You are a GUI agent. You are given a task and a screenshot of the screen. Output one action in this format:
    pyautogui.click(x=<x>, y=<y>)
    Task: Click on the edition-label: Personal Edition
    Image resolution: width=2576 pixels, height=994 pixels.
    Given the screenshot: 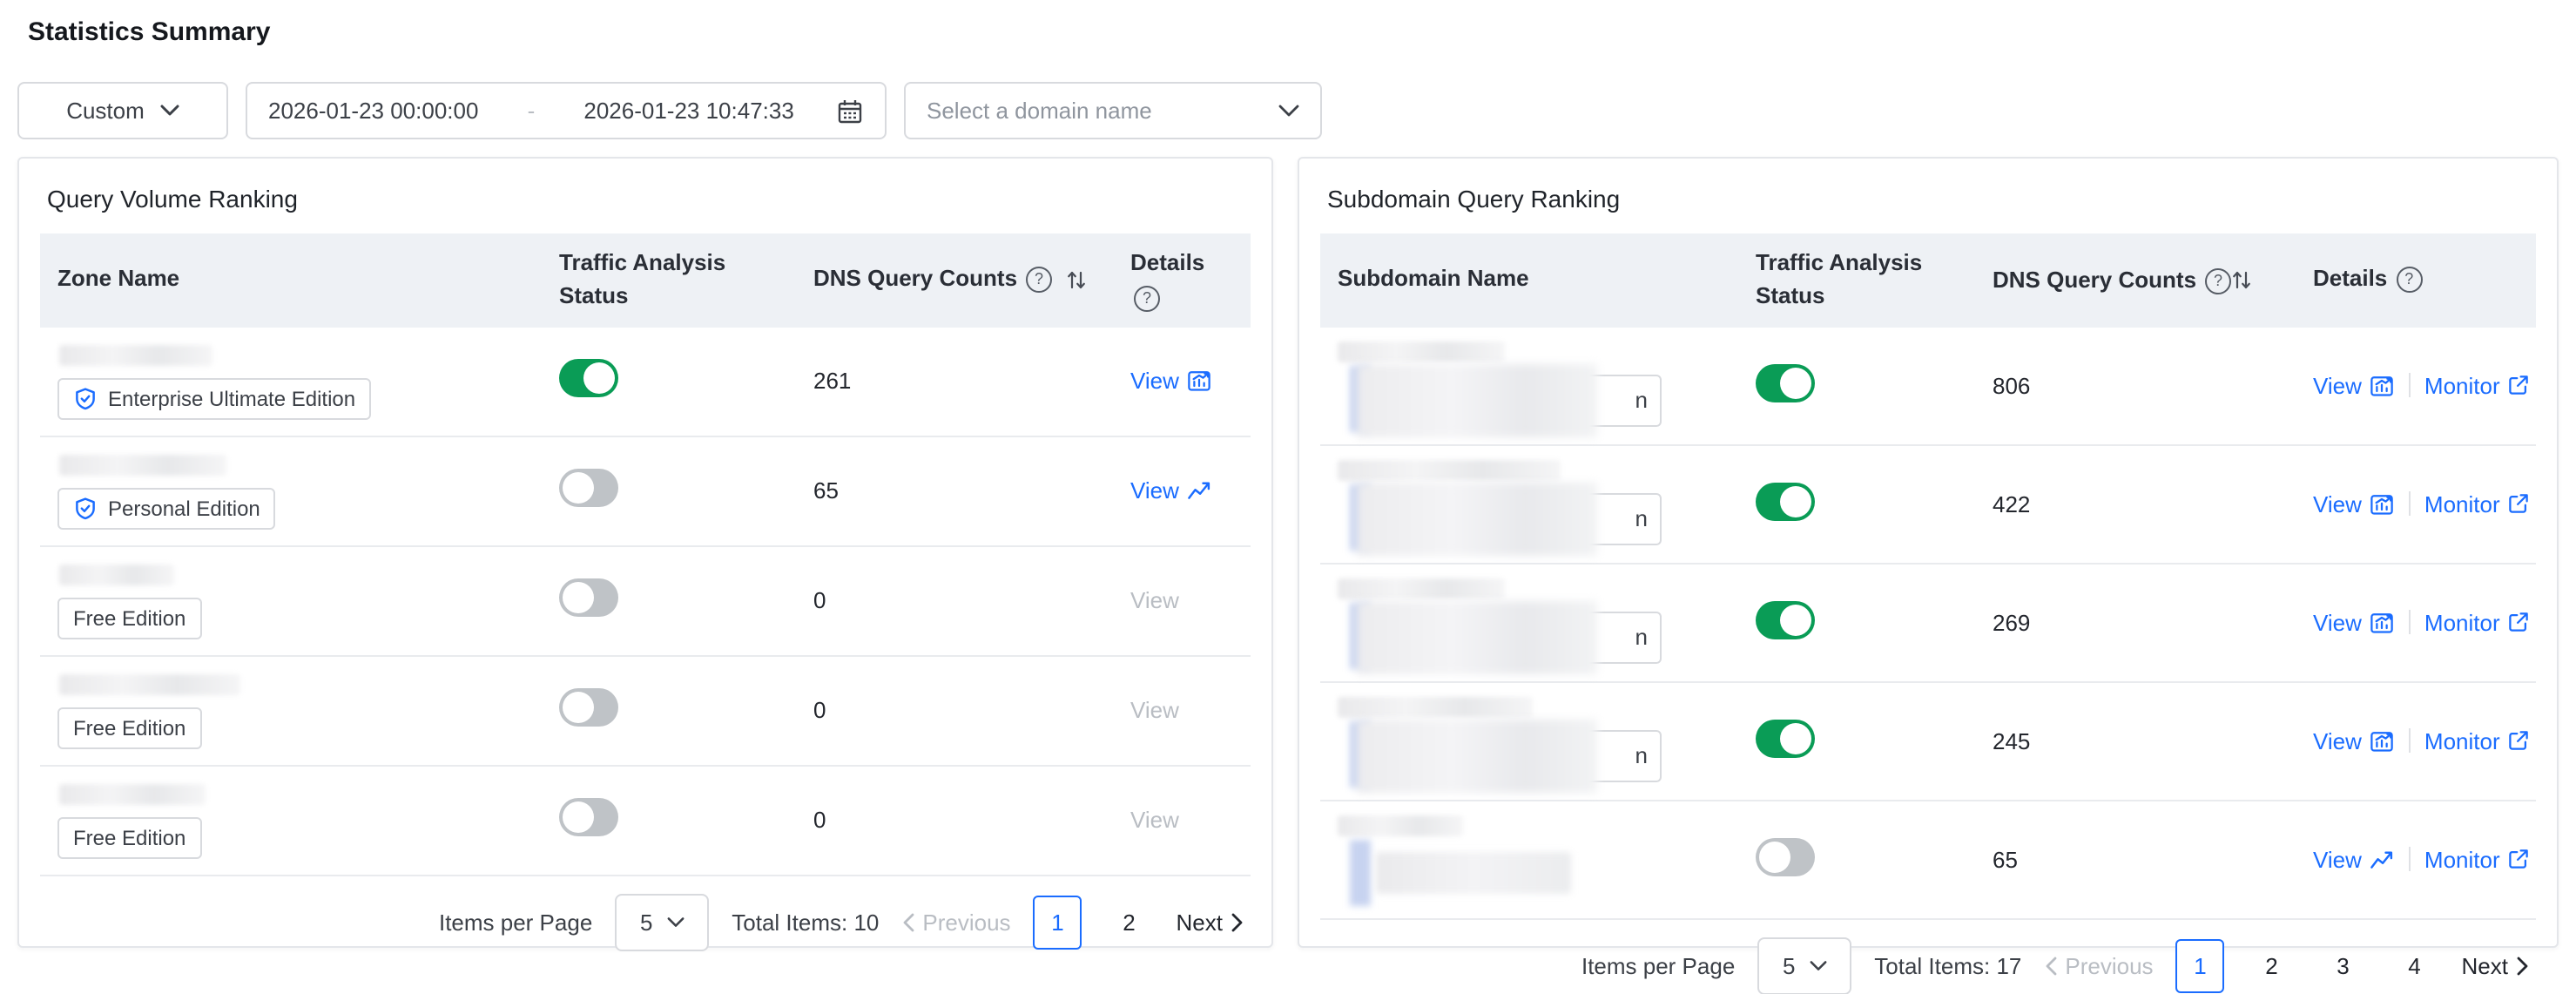 What is the action you would take?
    pyautogui.click(x=184, y=508)
    